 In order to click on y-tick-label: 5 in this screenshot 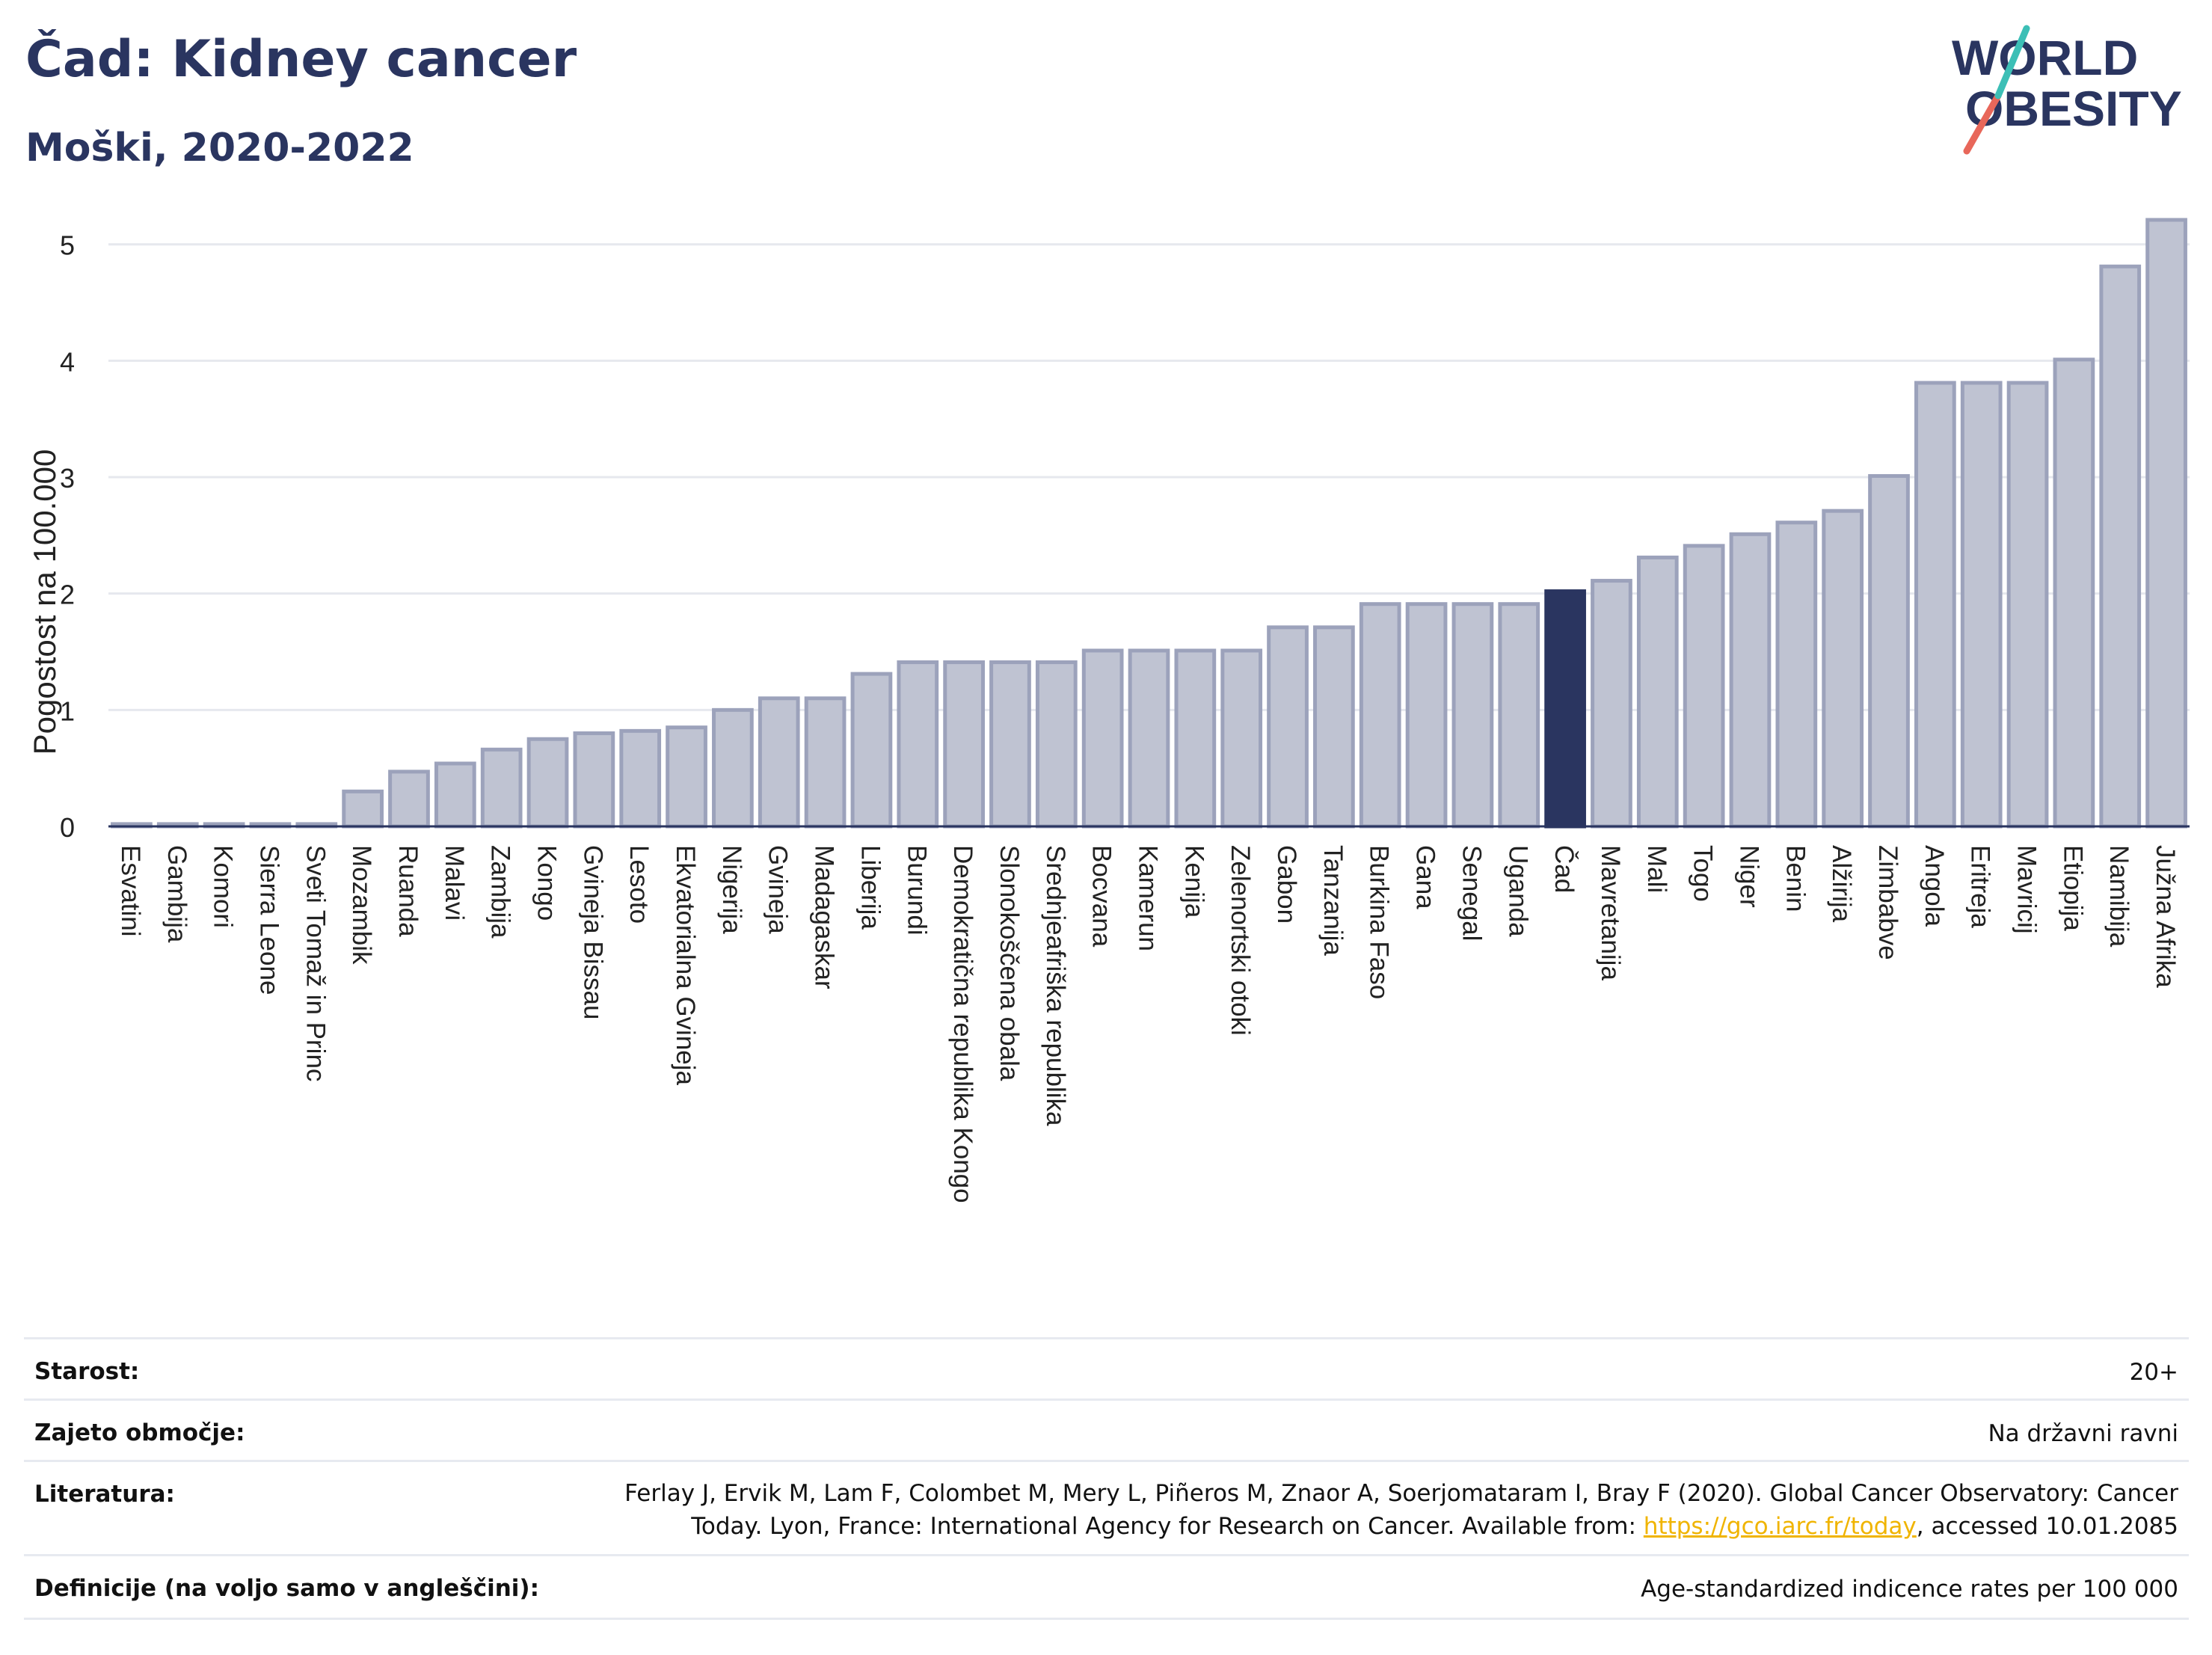, I will do `click(67, 245)`.